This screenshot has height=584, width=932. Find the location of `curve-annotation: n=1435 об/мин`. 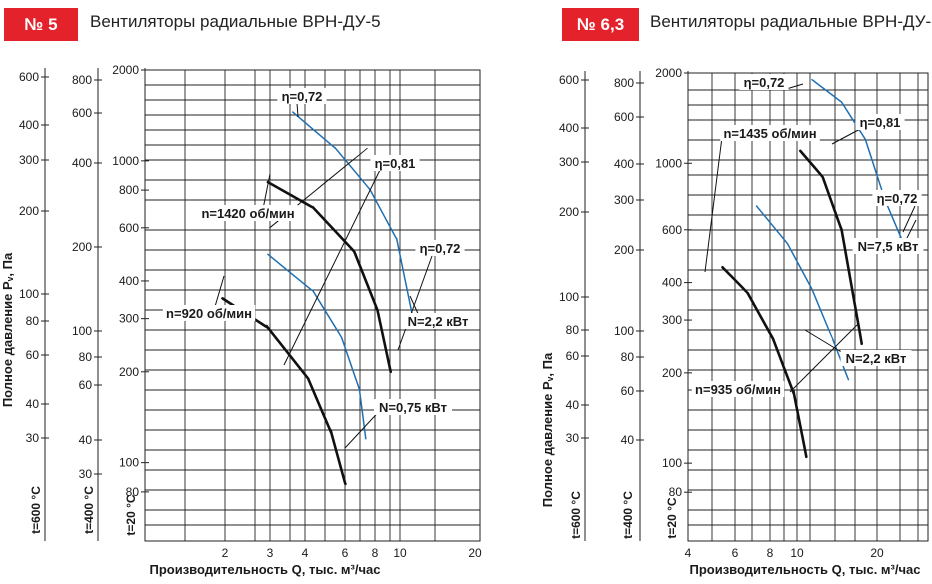

curve-annotation: n=1435 об/мин is located at coordinates (769, 133).